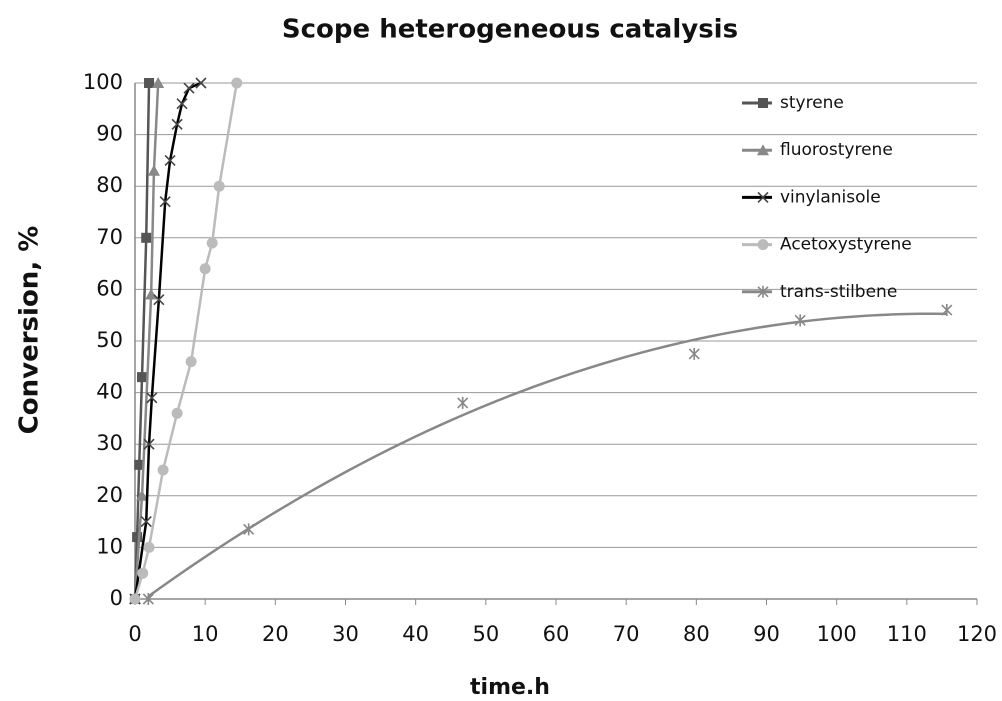  I want to click on y-tick-label: 20, so click(109, 495).